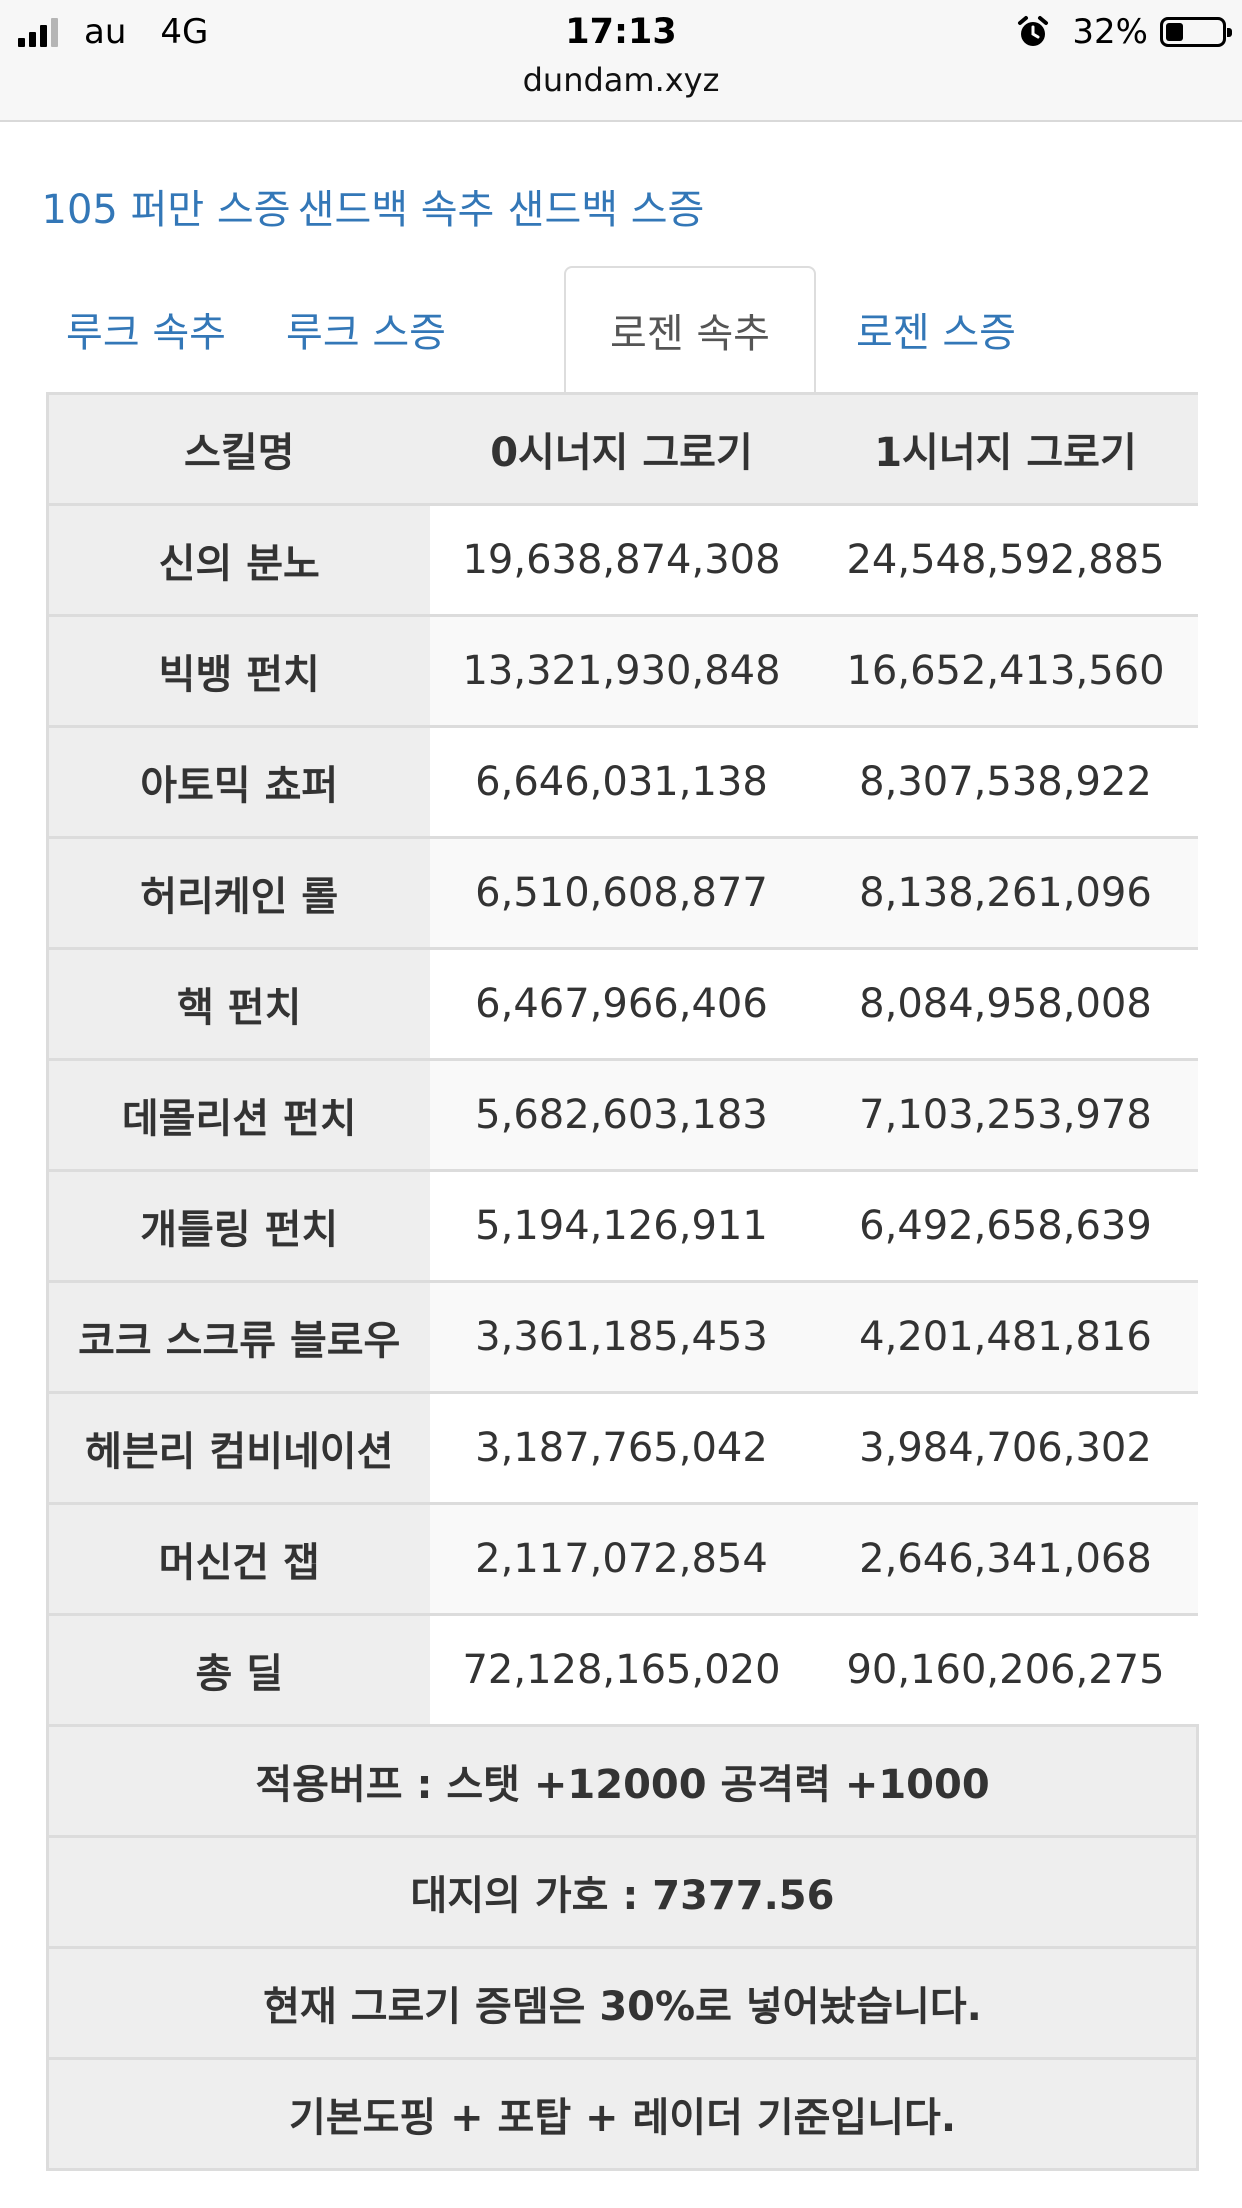  What do you see at coordinates (1005, 892) in the screenshot?
I see `damage-1-synergy: 8,138,261,096` at bounding box center [1005, 892].